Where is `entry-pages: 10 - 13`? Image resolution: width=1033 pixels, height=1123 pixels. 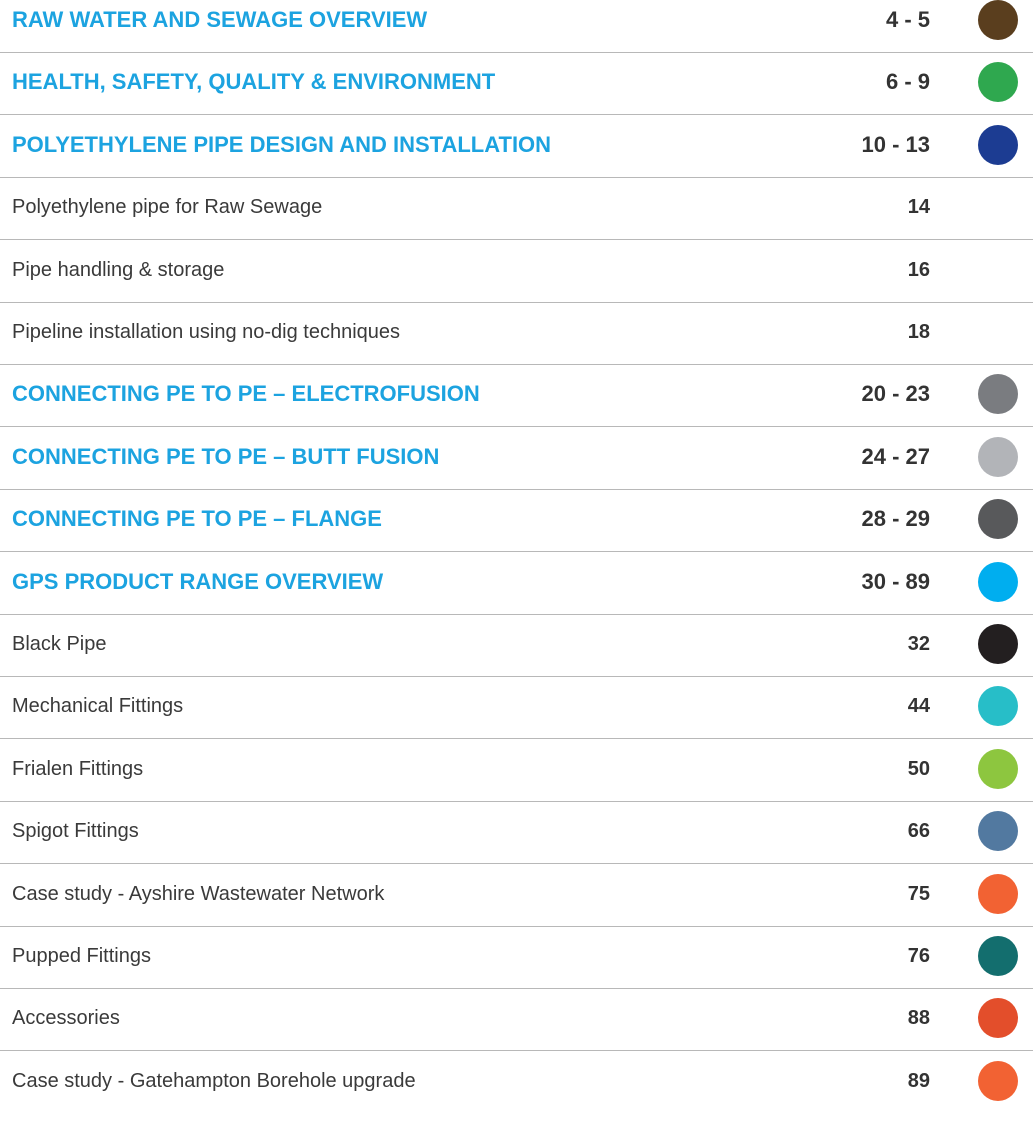
entry-pages: 10 - 13 is located at coordinates (896, 144).